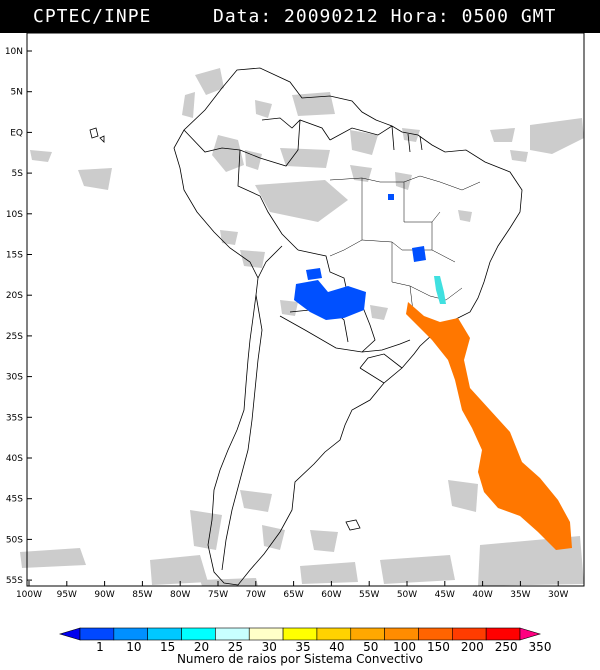  What do you see at coordinates (104, 595) in the screenshot?
I see `lon-tick-label: 90W` at bounding box center [104, 595].